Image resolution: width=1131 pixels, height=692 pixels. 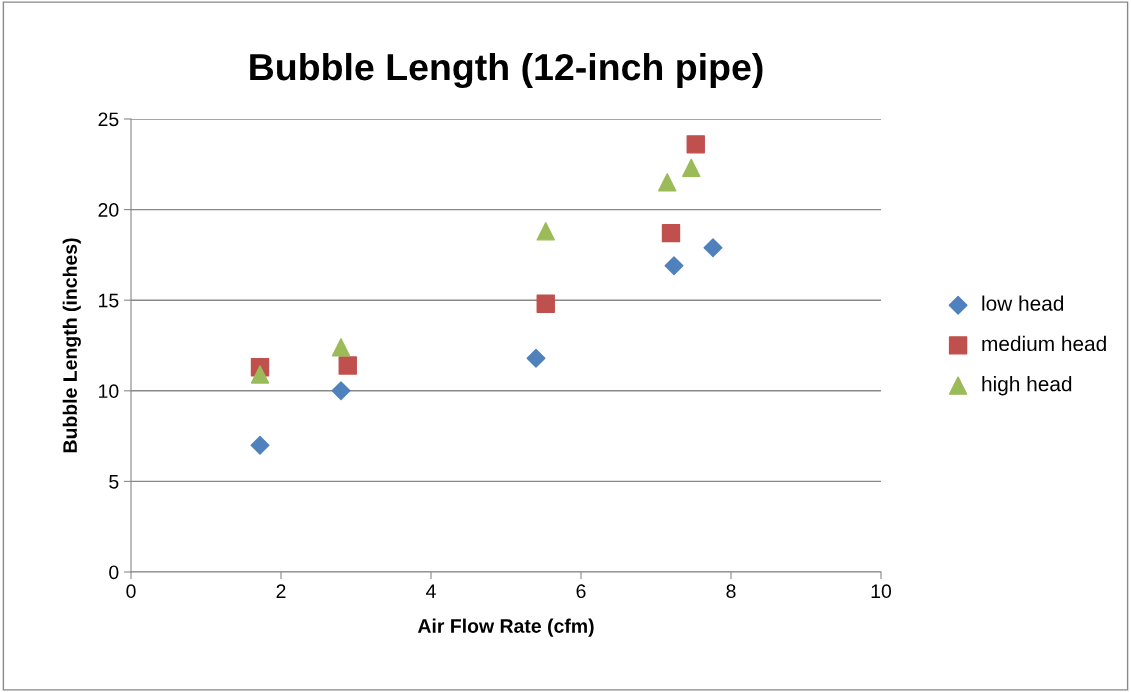 What do you see at coordinates (431, 591) in the screenshot?
I see `x-tick-label: 4` at bounding box center [431, 591].